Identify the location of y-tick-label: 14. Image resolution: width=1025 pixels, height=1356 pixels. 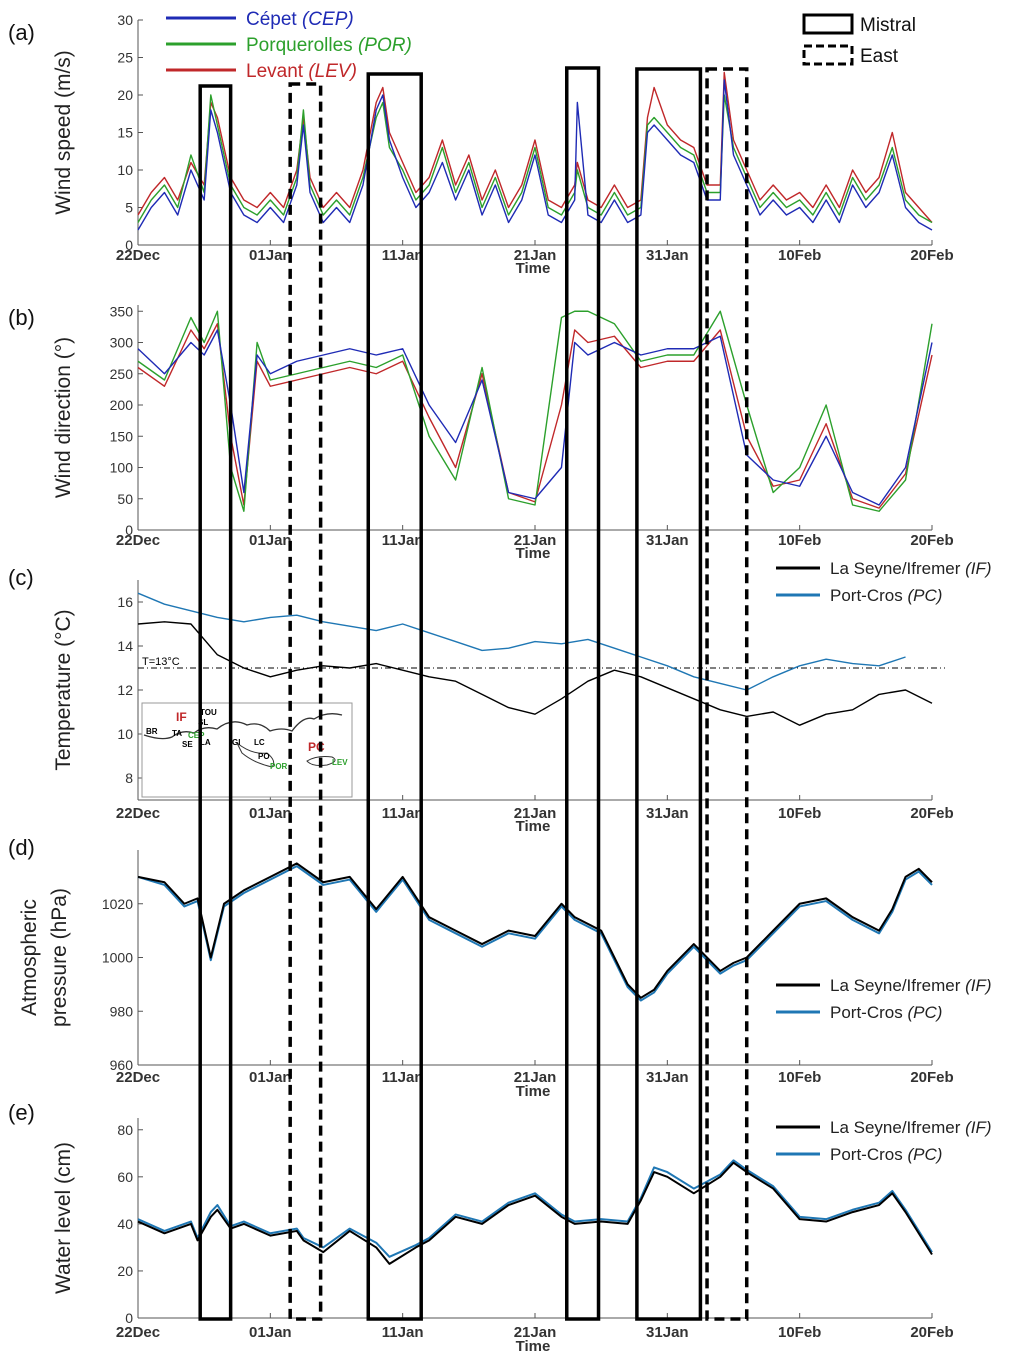
(125, 646).